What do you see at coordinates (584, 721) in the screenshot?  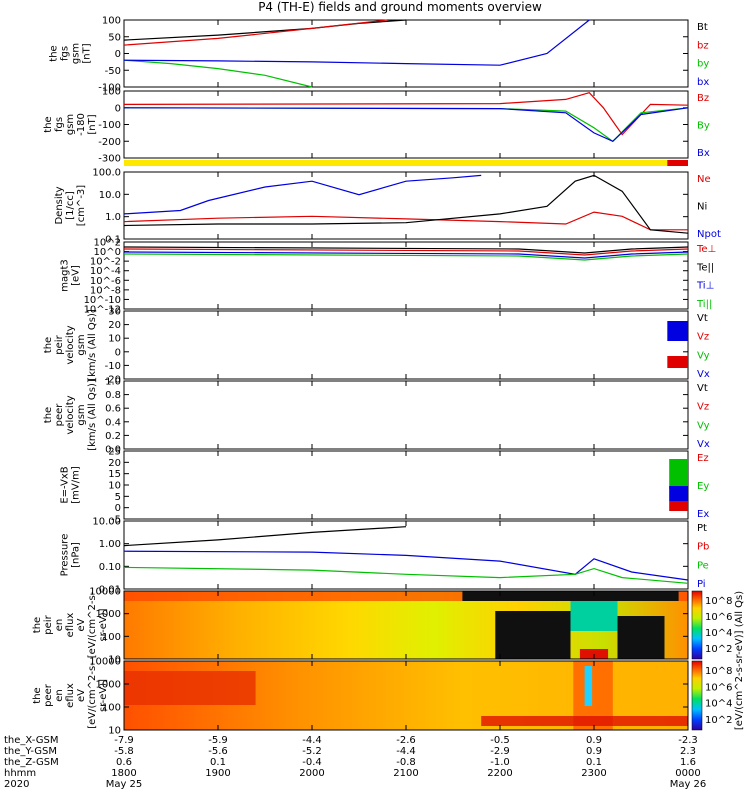 I see `spectrogram-hot` at bounding box center [584, 721].